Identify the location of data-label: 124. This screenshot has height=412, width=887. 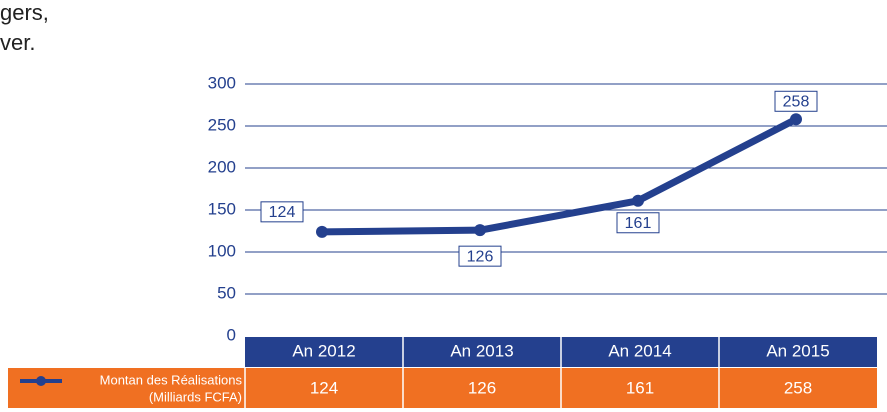
(282, 212).